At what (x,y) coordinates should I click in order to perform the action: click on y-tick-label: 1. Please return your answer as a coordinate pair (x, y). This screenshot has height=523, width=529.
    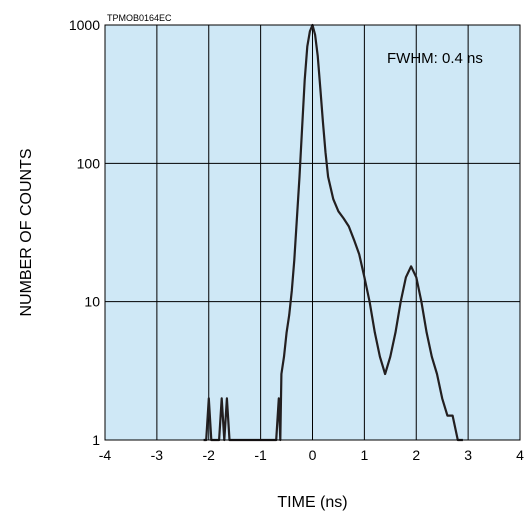
    Looking at the image, I should click on (96, 440).